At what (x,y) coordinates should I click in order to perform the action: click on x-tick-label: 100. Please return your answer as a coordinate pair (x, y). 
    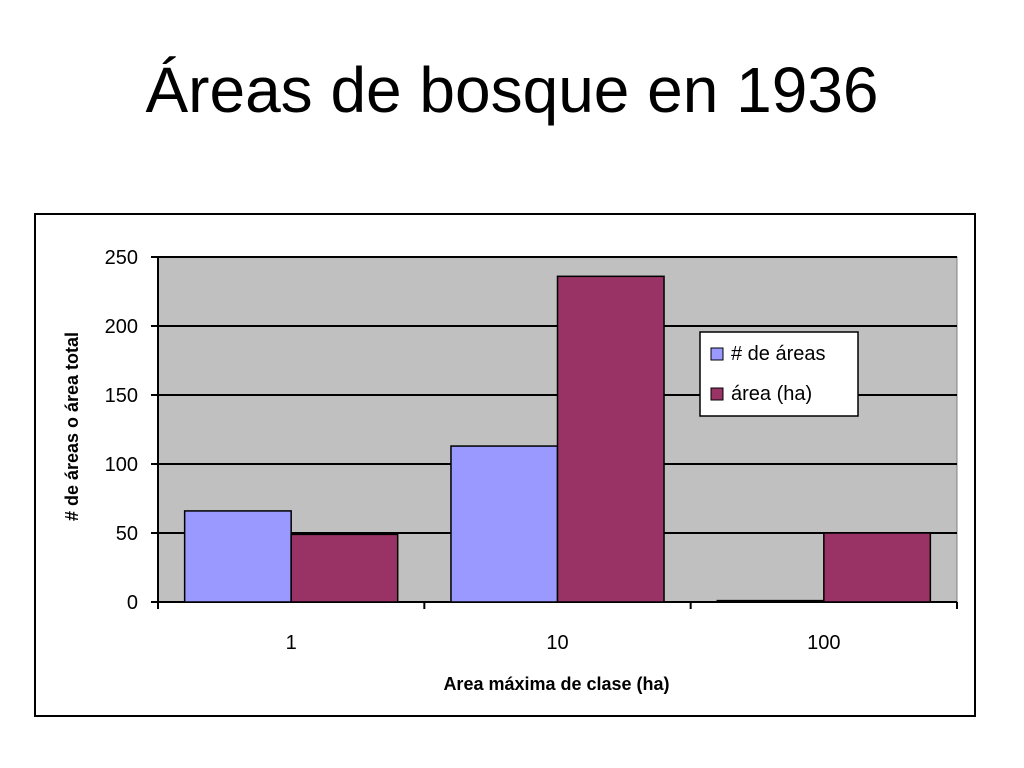
    Looking at the image, I should click on (823, 643).